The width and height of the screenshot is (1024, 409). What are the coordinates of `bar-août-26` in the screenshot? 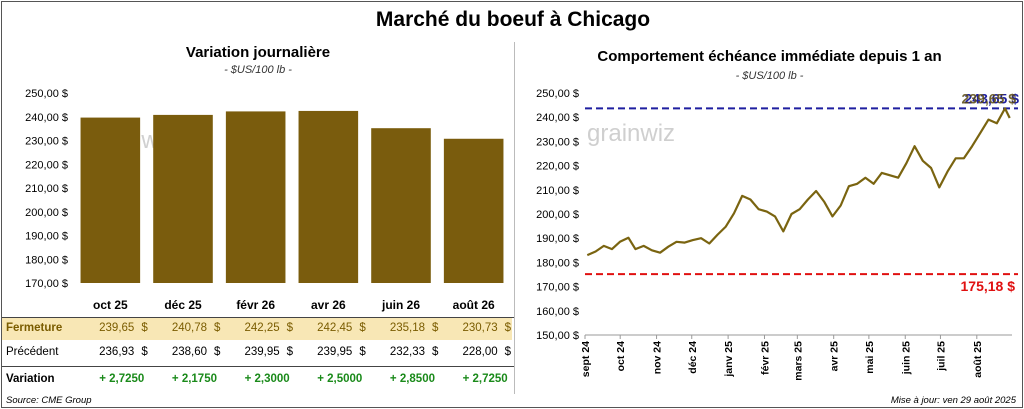 It's located at (473, 210).